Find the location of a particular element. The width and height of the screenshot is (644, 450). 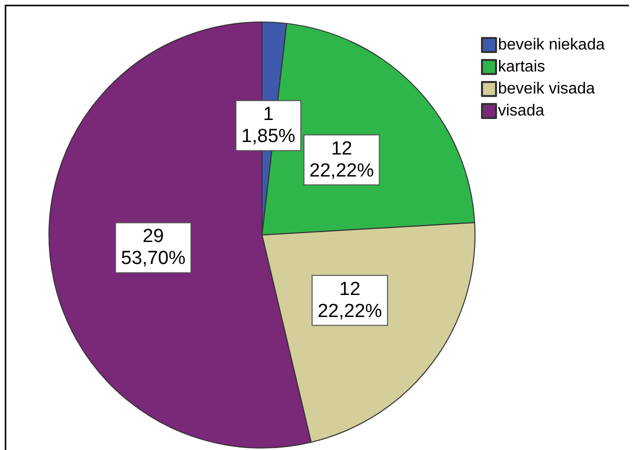

legend-label: visada is located at coordinates (521, 111).